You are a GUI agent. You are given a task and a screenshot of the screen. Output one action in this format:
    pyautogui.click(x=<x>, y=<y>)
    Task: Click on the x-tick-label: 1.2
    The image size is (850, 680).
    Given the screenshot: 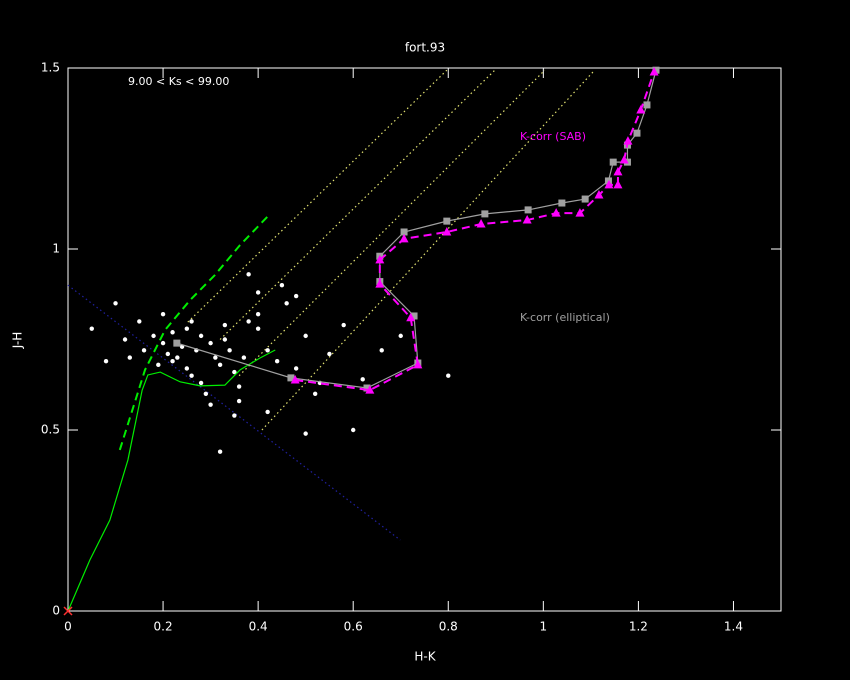 What is the action you would take?
    pyautogui.click(x=638, y=627)
    